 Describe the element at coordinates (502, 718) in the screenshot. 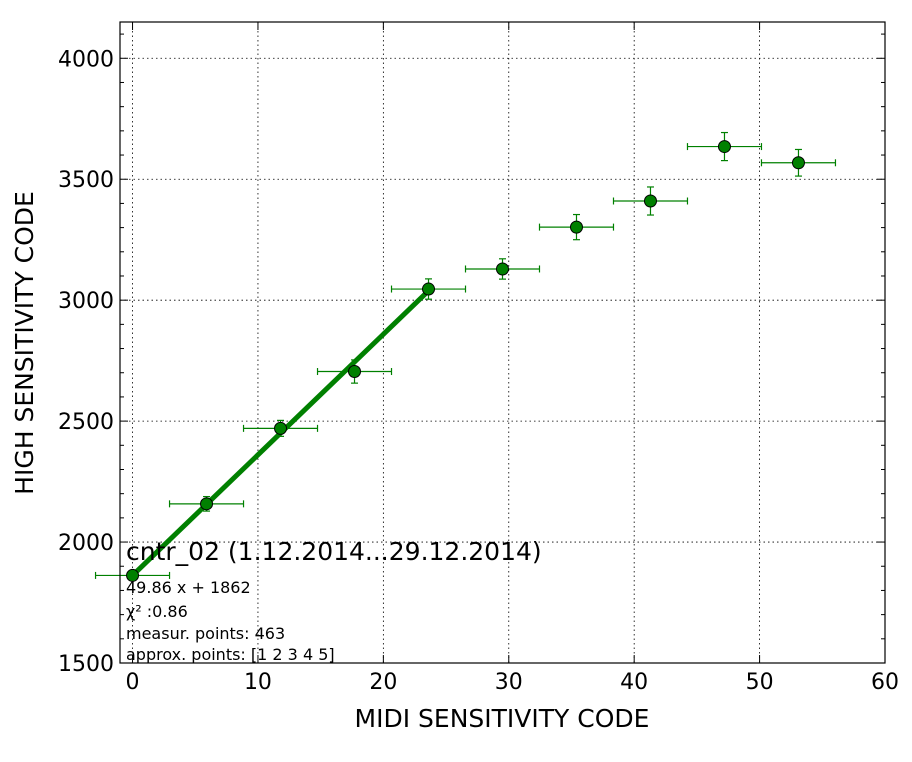

I see `x-axis-label: MIDI SENSITIVITY CODE` at that location.